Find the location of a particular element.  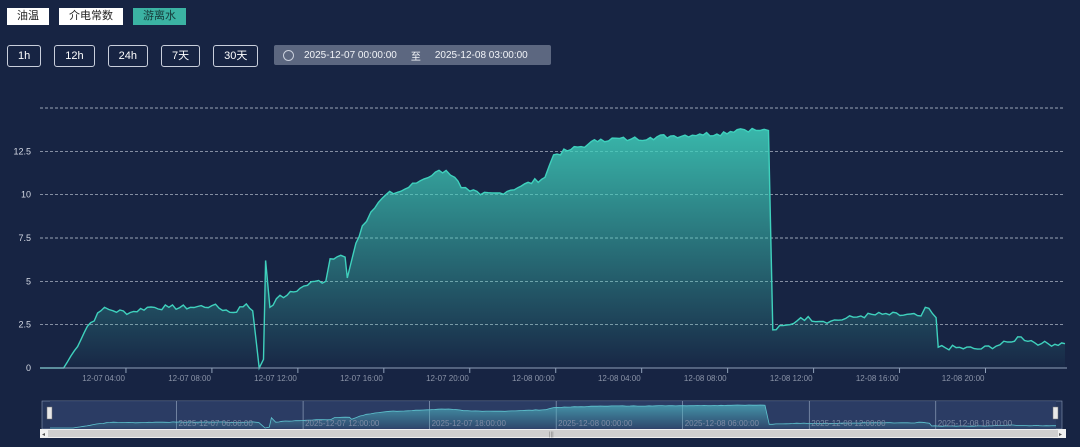

mini-axis-label: 2025-12-07 12:00:00 is located at coordinates (342, 423).